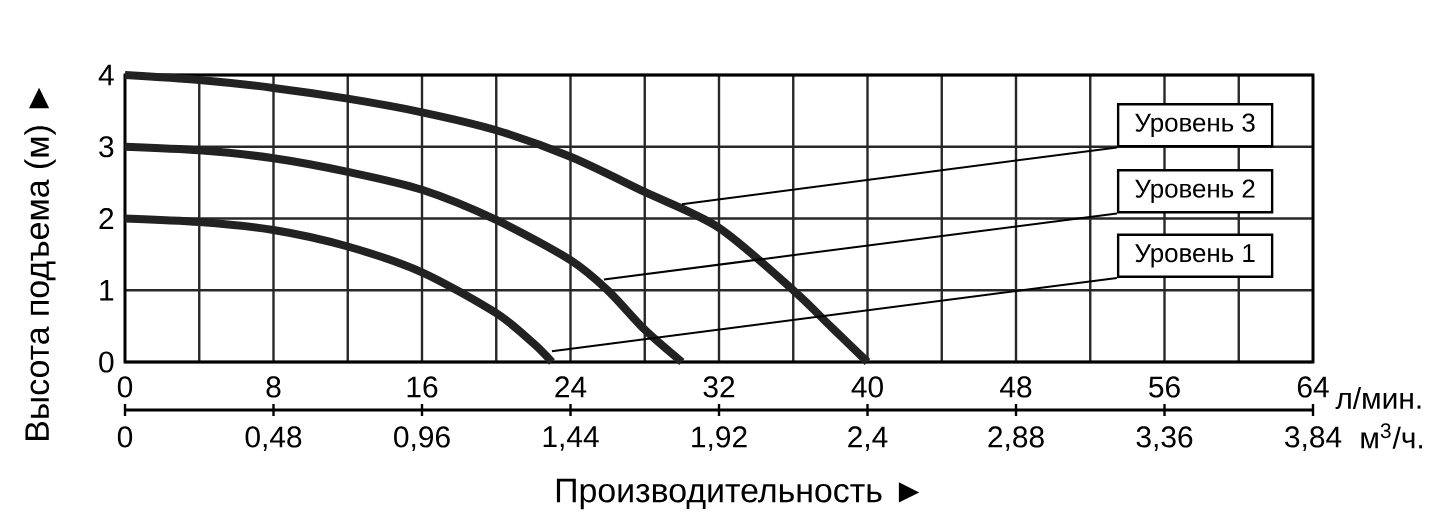  Describe the element at coordinates (106, 362) in the screenshot. I see `y-tick-label: 0` at that location.